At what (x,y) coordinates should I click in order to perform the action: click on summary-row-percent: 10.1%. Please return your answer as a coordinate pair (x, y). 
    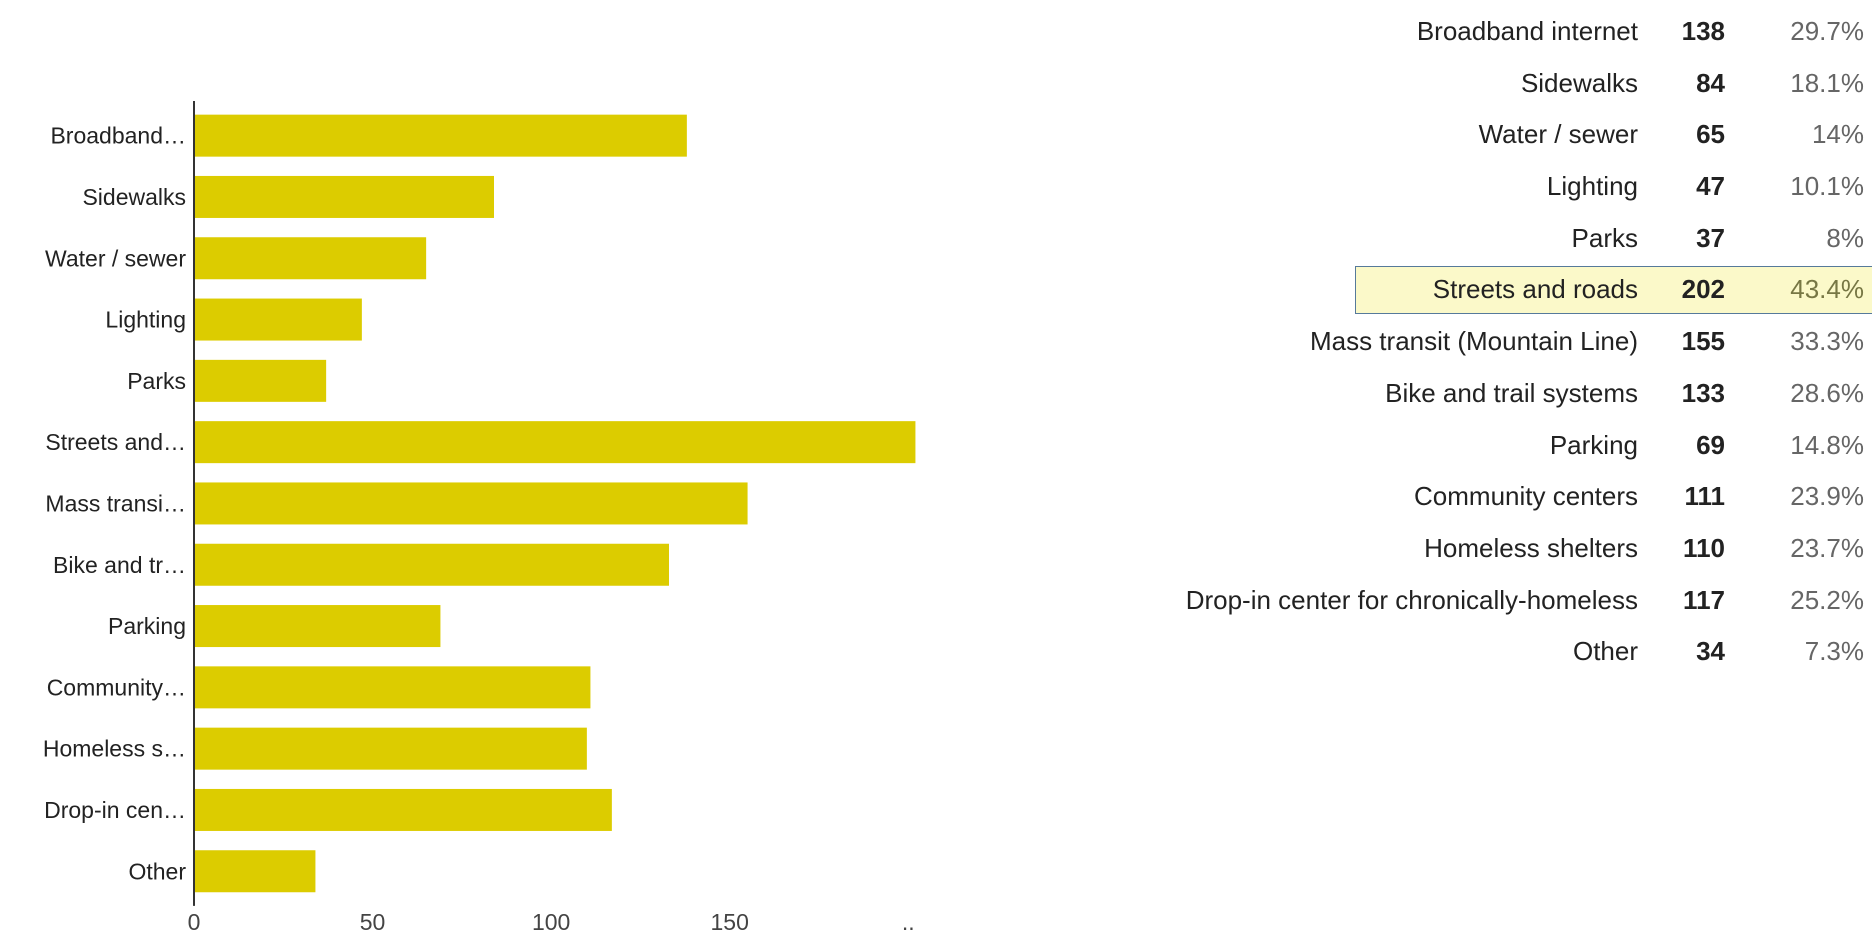
    Looking at the image, I should click on (1827, 186).